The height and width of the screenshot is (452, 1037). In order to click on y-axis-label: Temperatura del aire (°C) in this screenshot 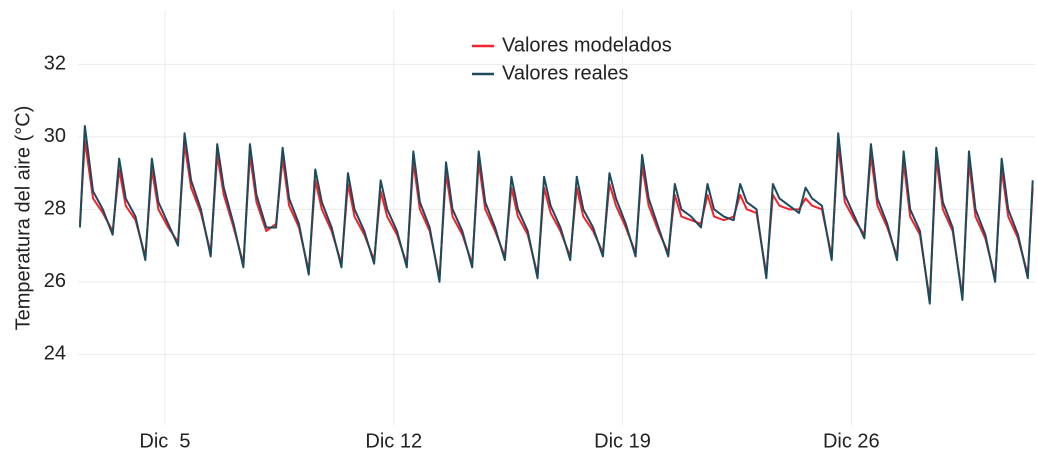, I will do `click(23, 218)`.